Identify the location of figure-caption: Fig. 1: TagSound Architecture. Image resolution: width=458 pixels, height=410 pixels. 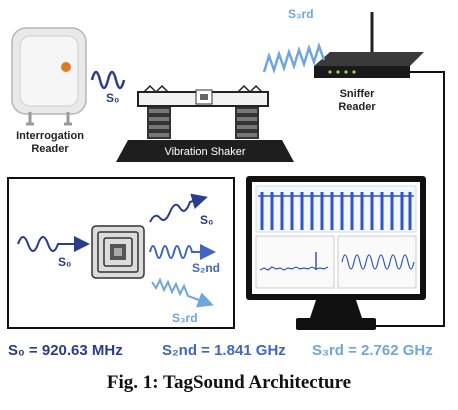
(229, 382).